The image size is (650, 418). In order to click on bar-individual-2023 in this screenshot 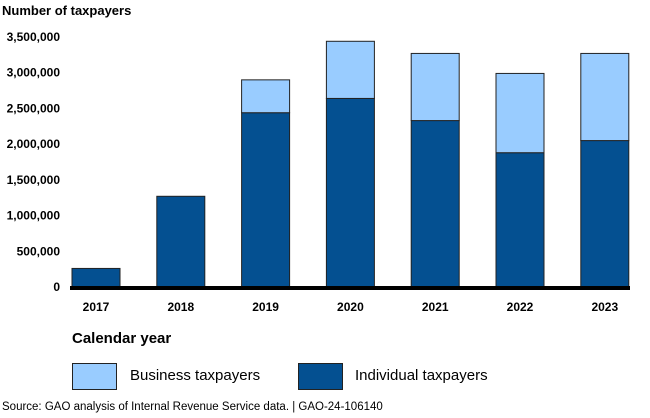, I will do `click(605, 214)`.